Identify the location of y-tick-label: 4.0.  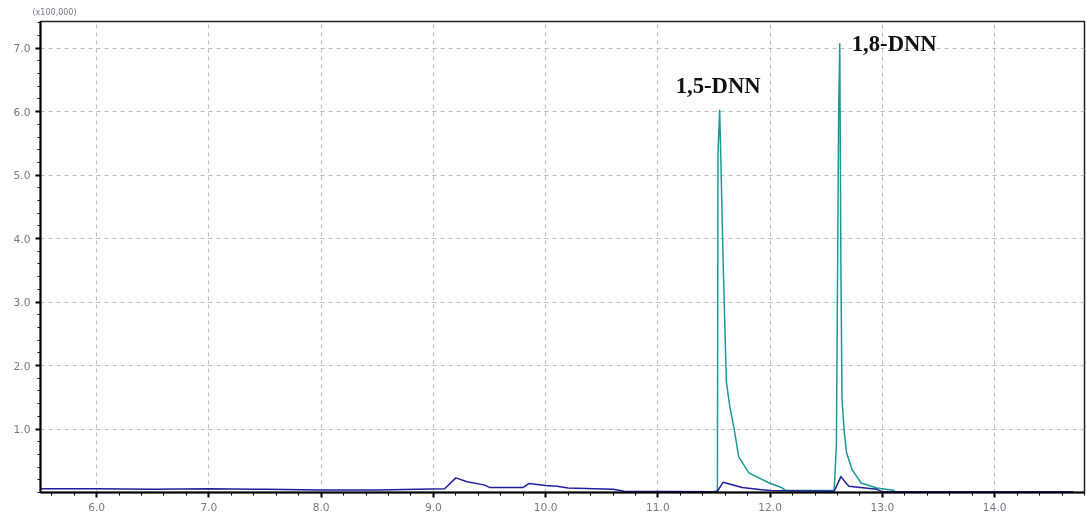
(22, 239).